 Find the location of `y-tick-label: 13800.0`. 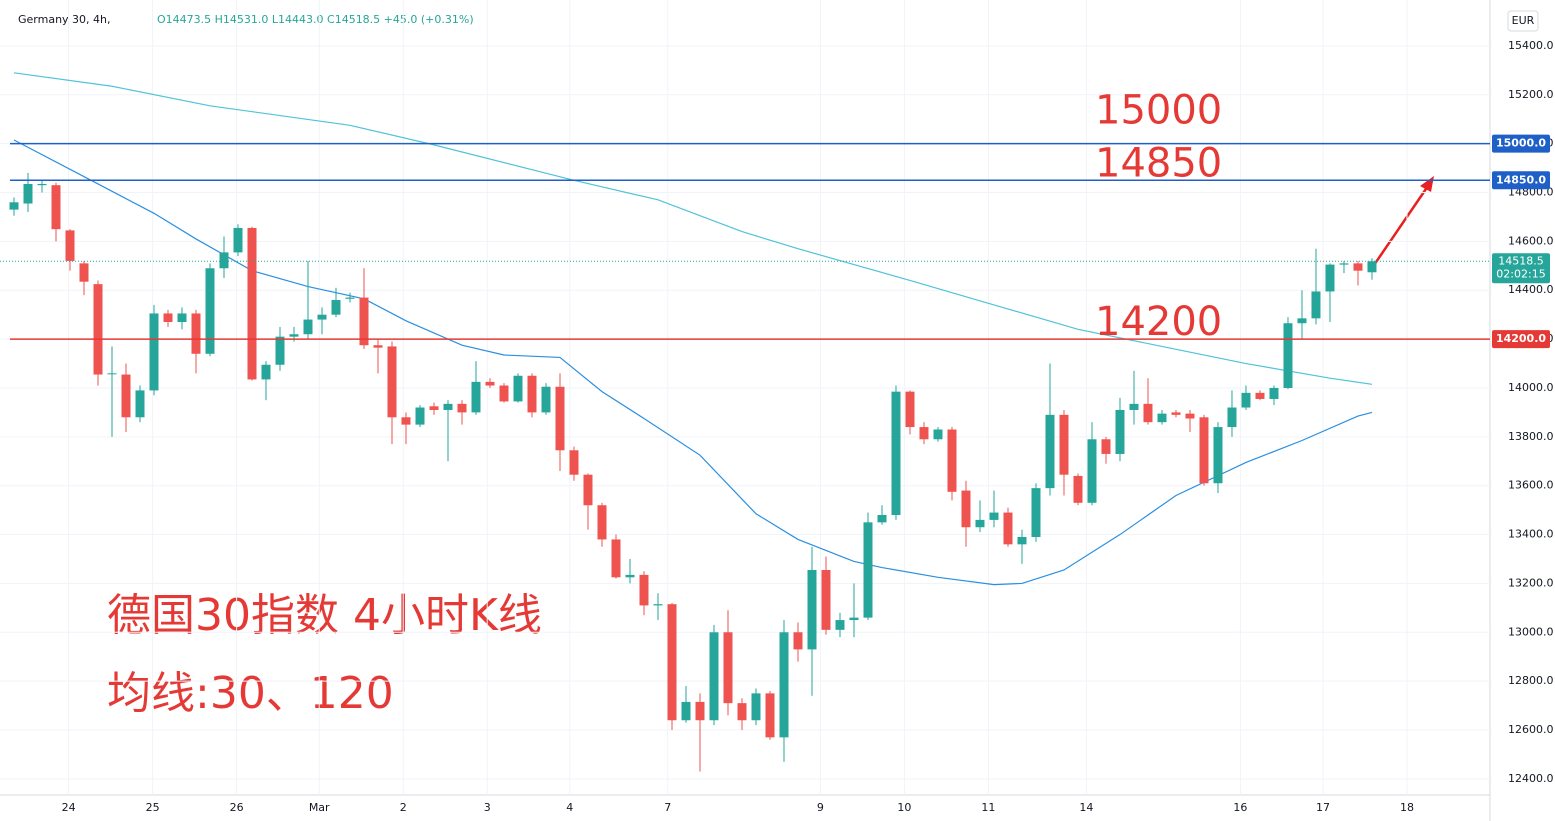

y-tick-label: 13800.0 is located at coordinates (1531, 436).